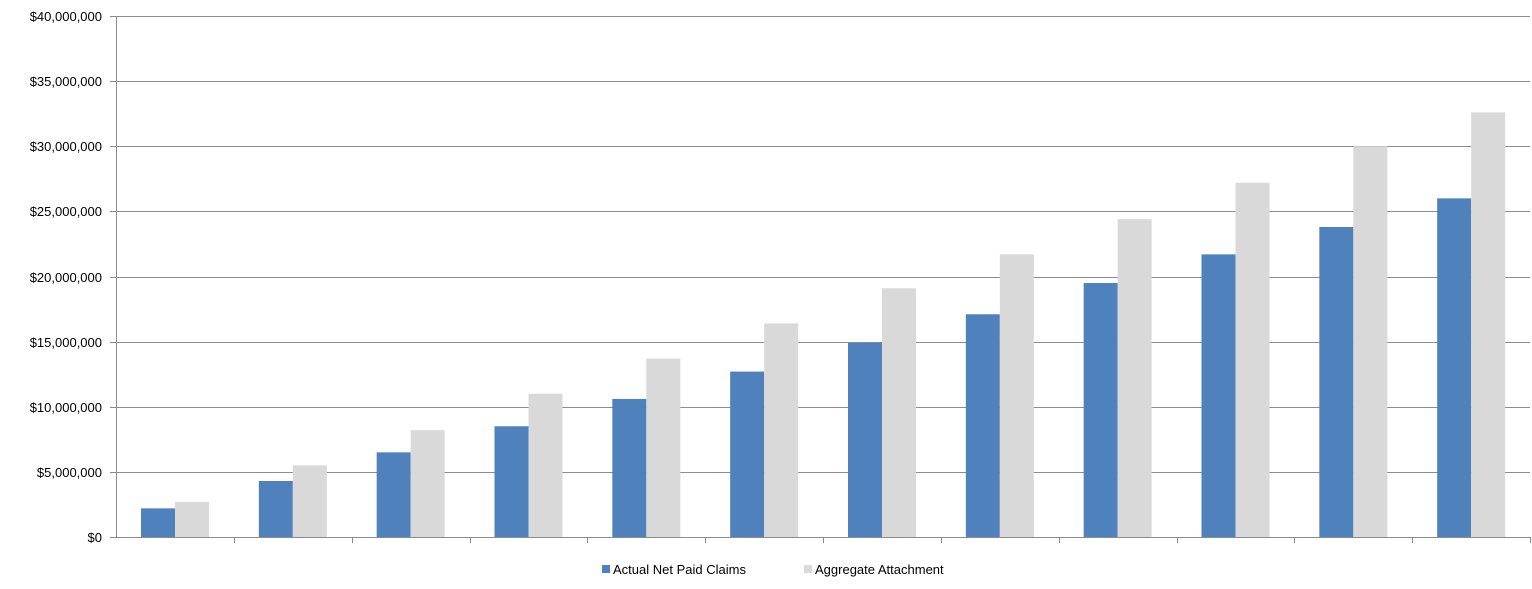 The width and height of the screenshot is (1532, 589). I want to click on y-tick-label: $25,000,000, so click(66, 211).